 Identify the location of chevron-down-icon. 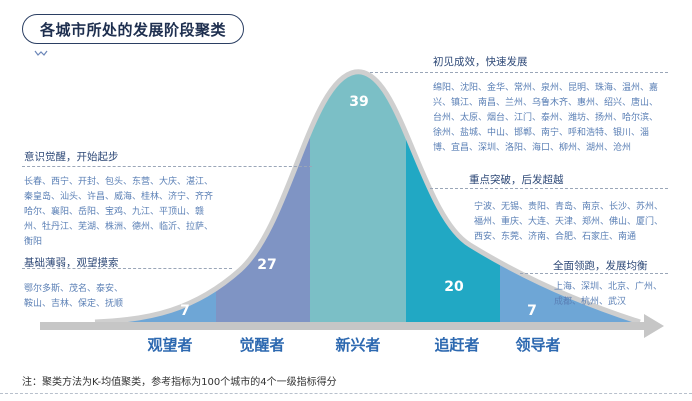
(41, 53).